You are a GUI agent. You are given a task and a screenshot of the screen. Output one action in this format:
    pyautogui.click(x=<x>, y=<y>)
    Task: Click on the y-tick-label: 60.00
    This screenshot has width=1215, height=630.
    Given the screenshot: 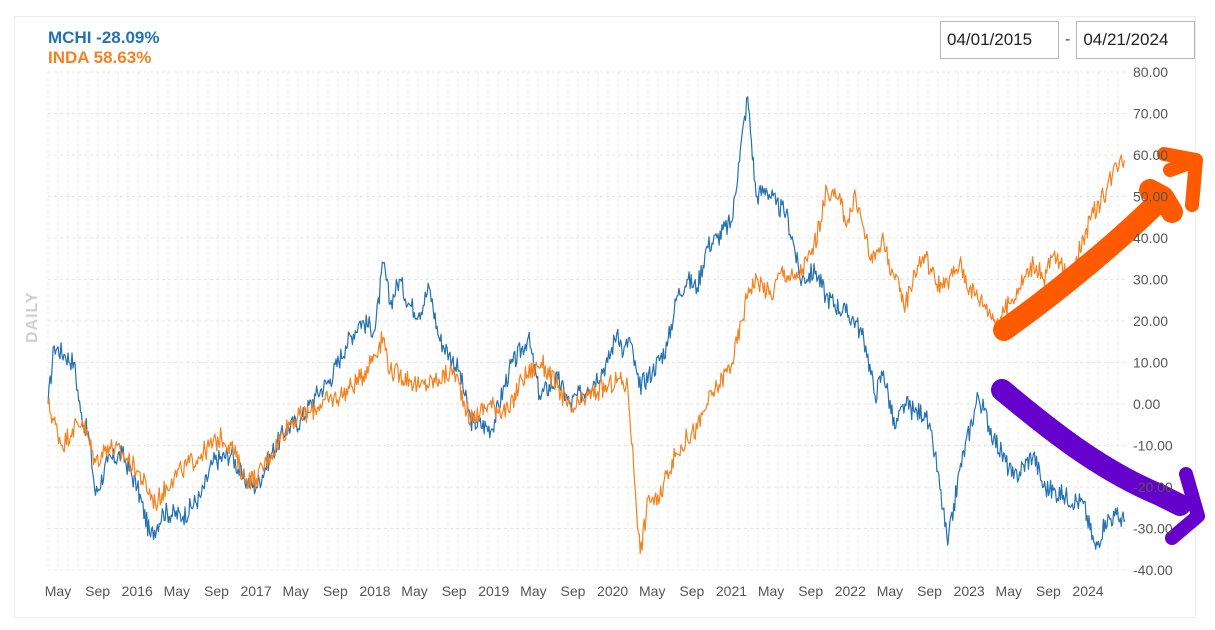 What is the action you would take?
    pyautogui.click(x=1150, y=155)
    